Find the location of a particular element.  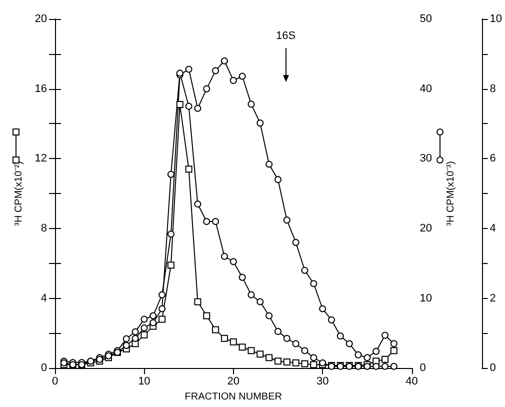

y2-tick-label: 0 is located at coordinates (423, 368).